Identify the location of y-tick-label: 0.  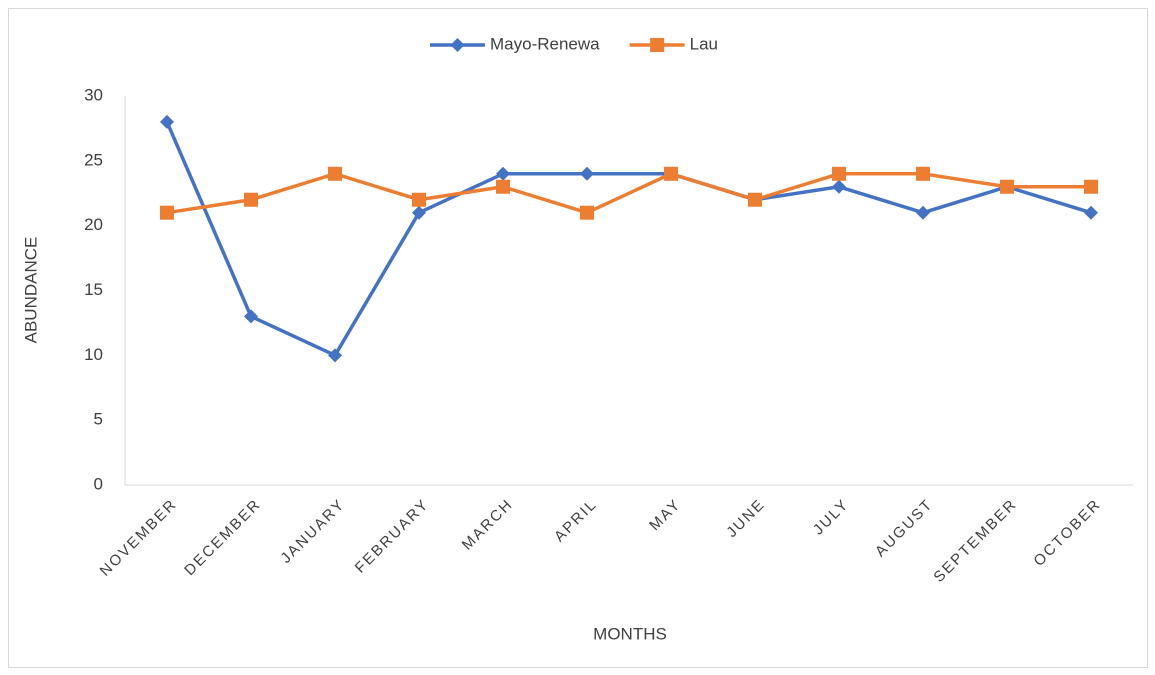
(98, 483).